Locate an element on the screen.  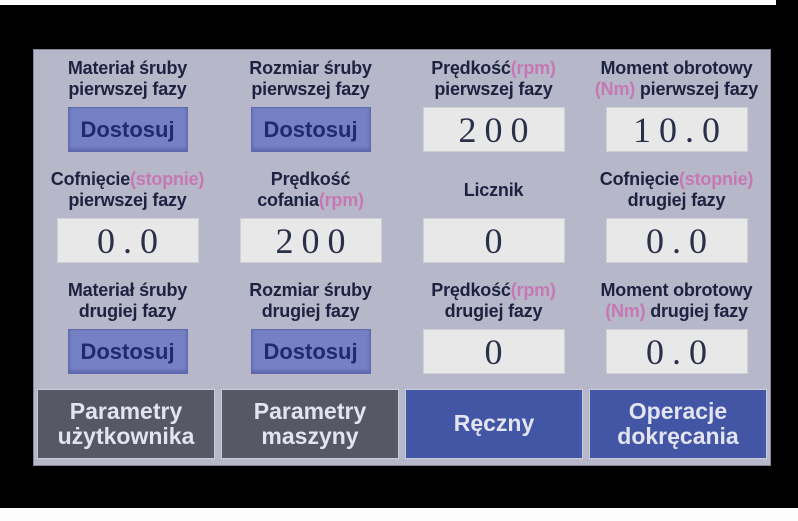
nav-button-user-parameters: Parametry użytkownika is located at coordinates (126, 424).